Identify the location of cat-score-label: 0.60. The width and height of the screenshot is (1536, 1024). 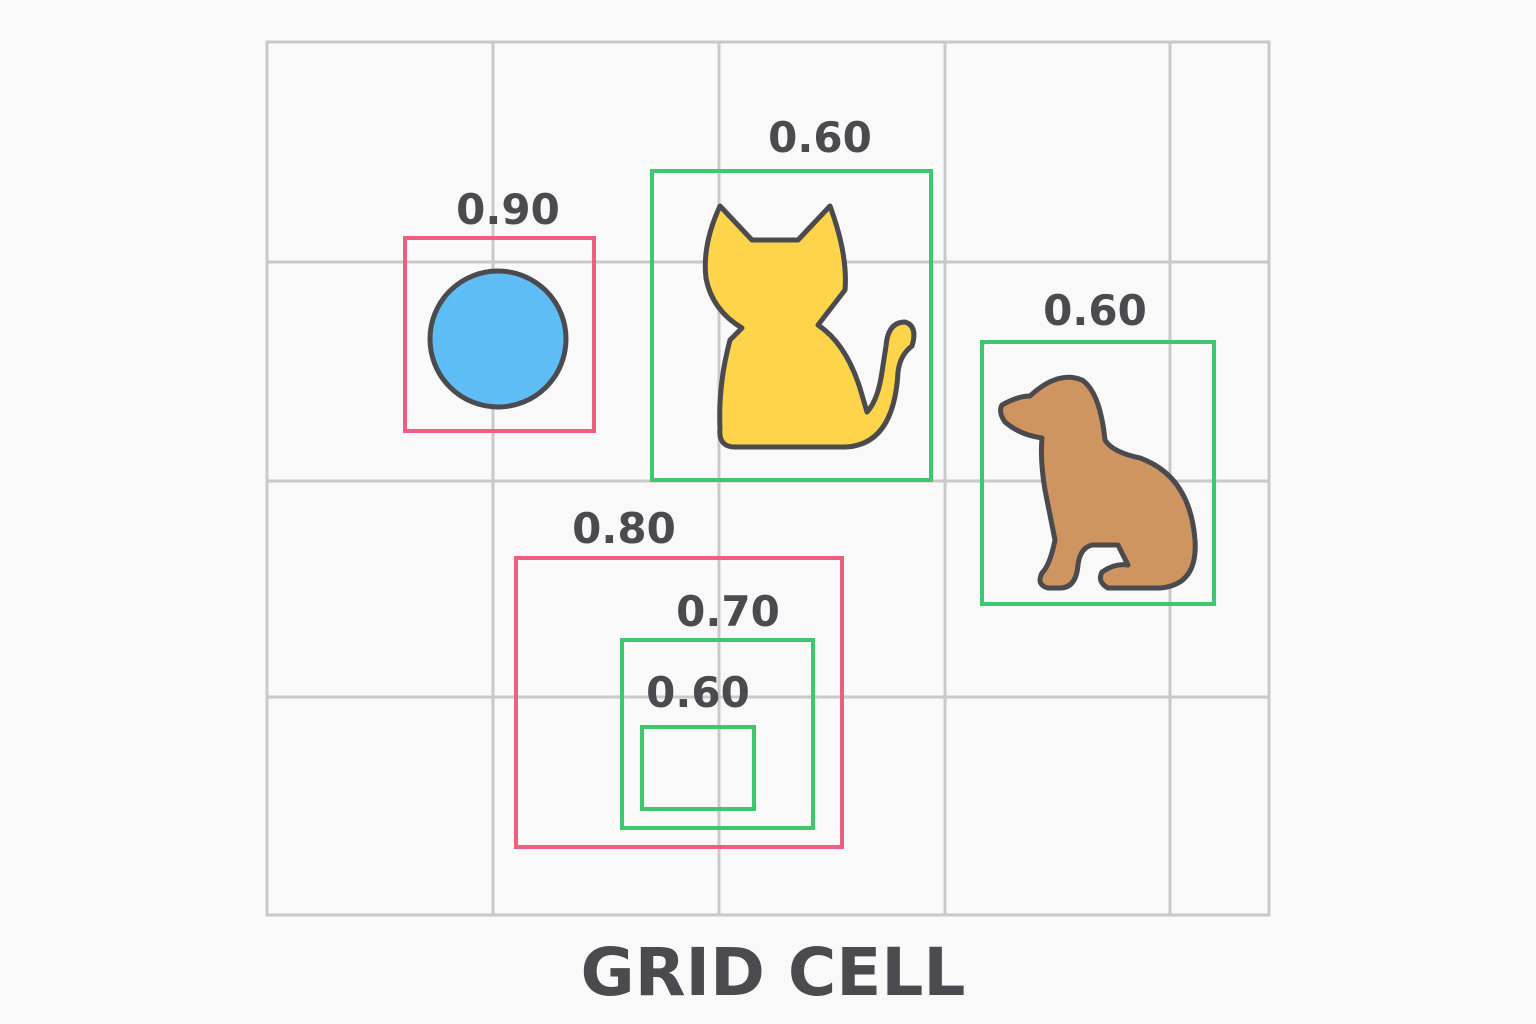
(820, 137).